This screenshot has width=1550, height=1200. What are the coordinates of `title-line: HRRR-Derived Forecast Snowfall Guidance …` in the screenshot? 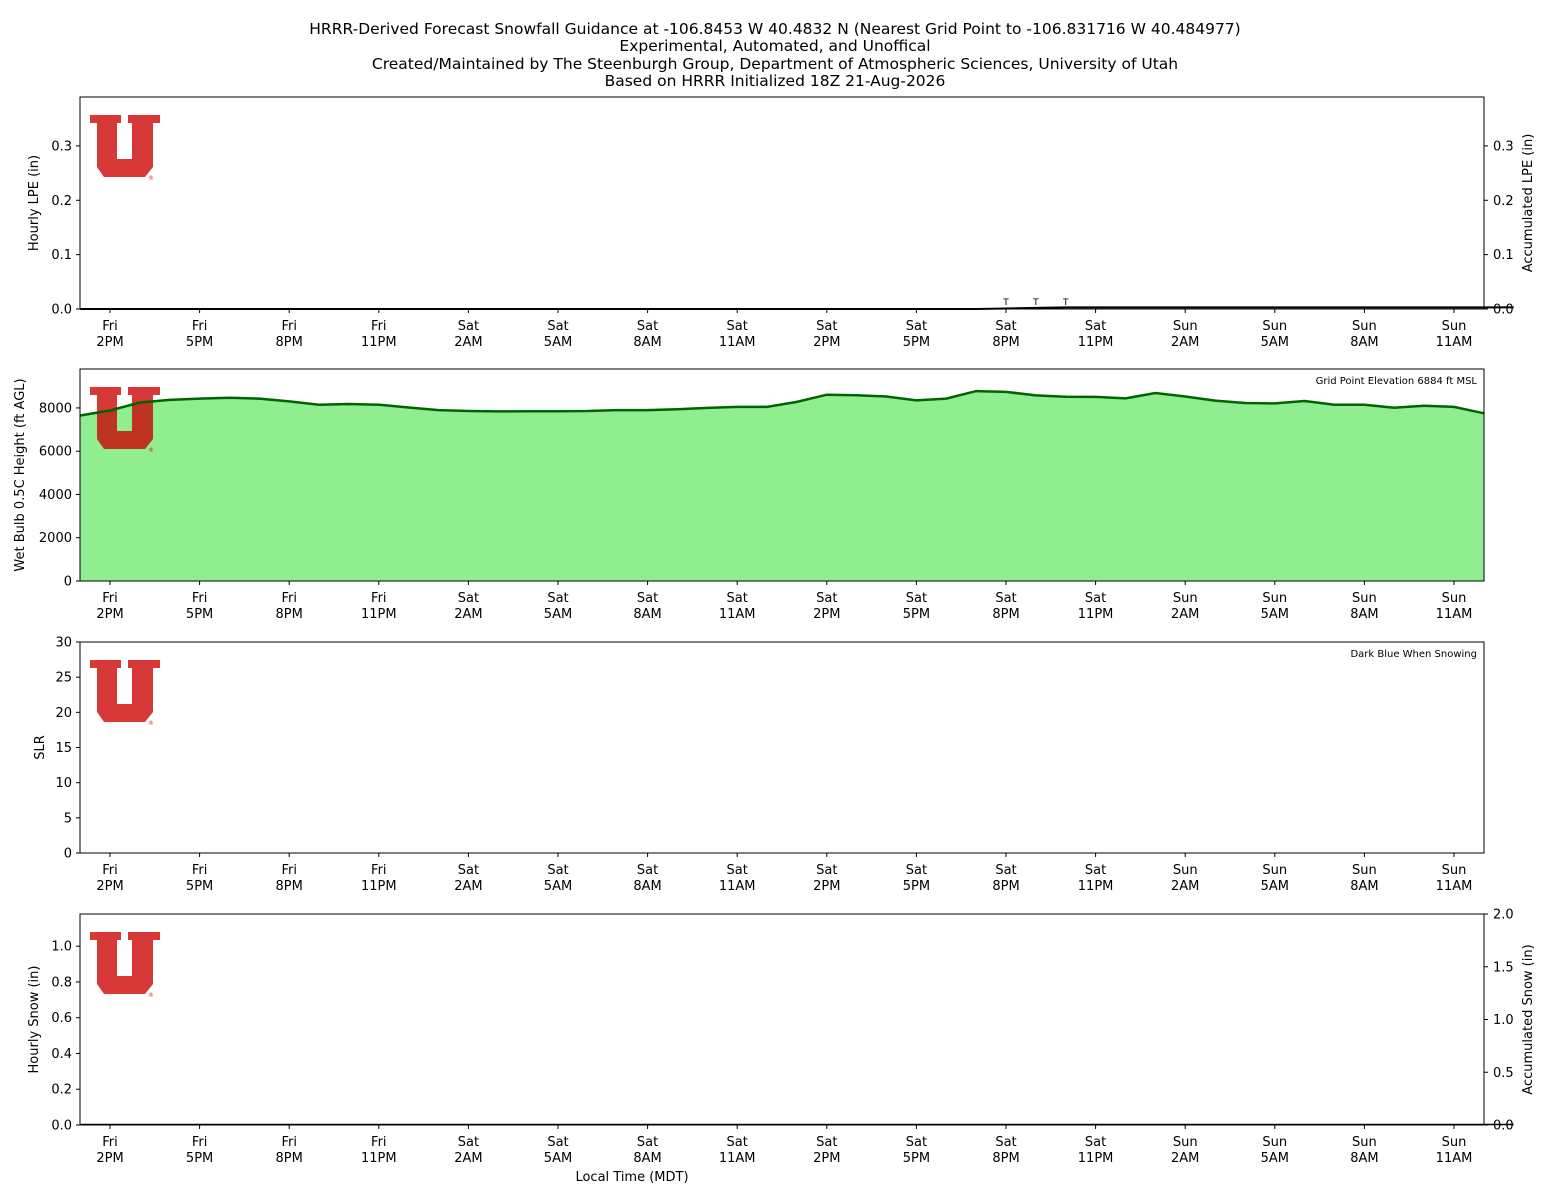 It's located at (775, 29).